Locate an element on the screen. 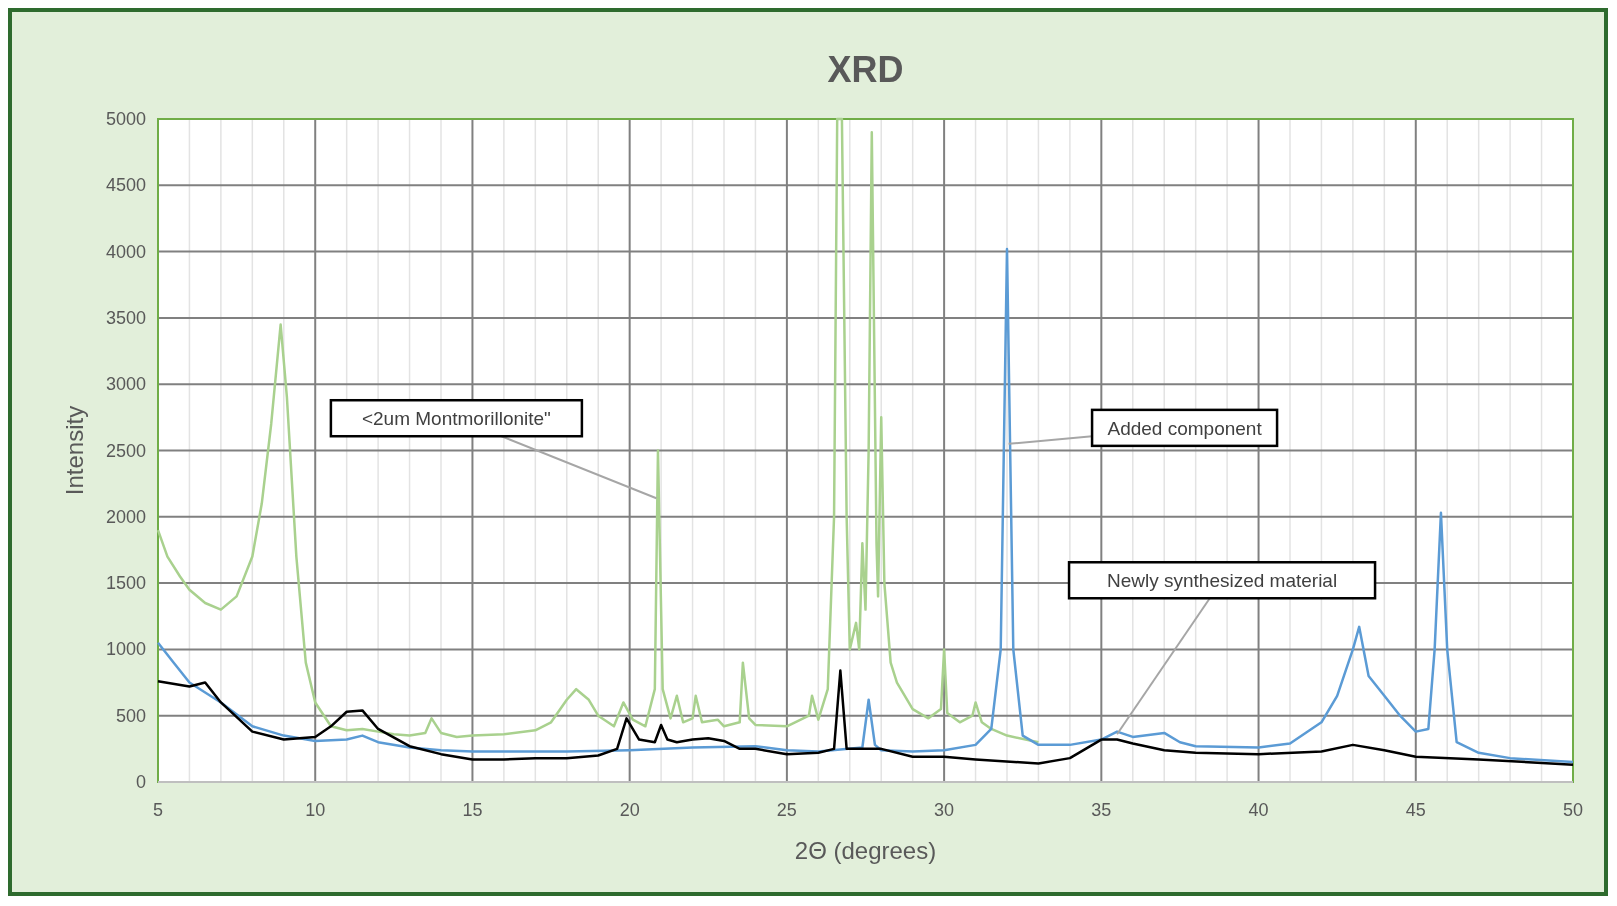 Image resolution: width=1617 pixels, height=906 pixels. y-tick-label: 4000 is located at coordinates (125, 251).